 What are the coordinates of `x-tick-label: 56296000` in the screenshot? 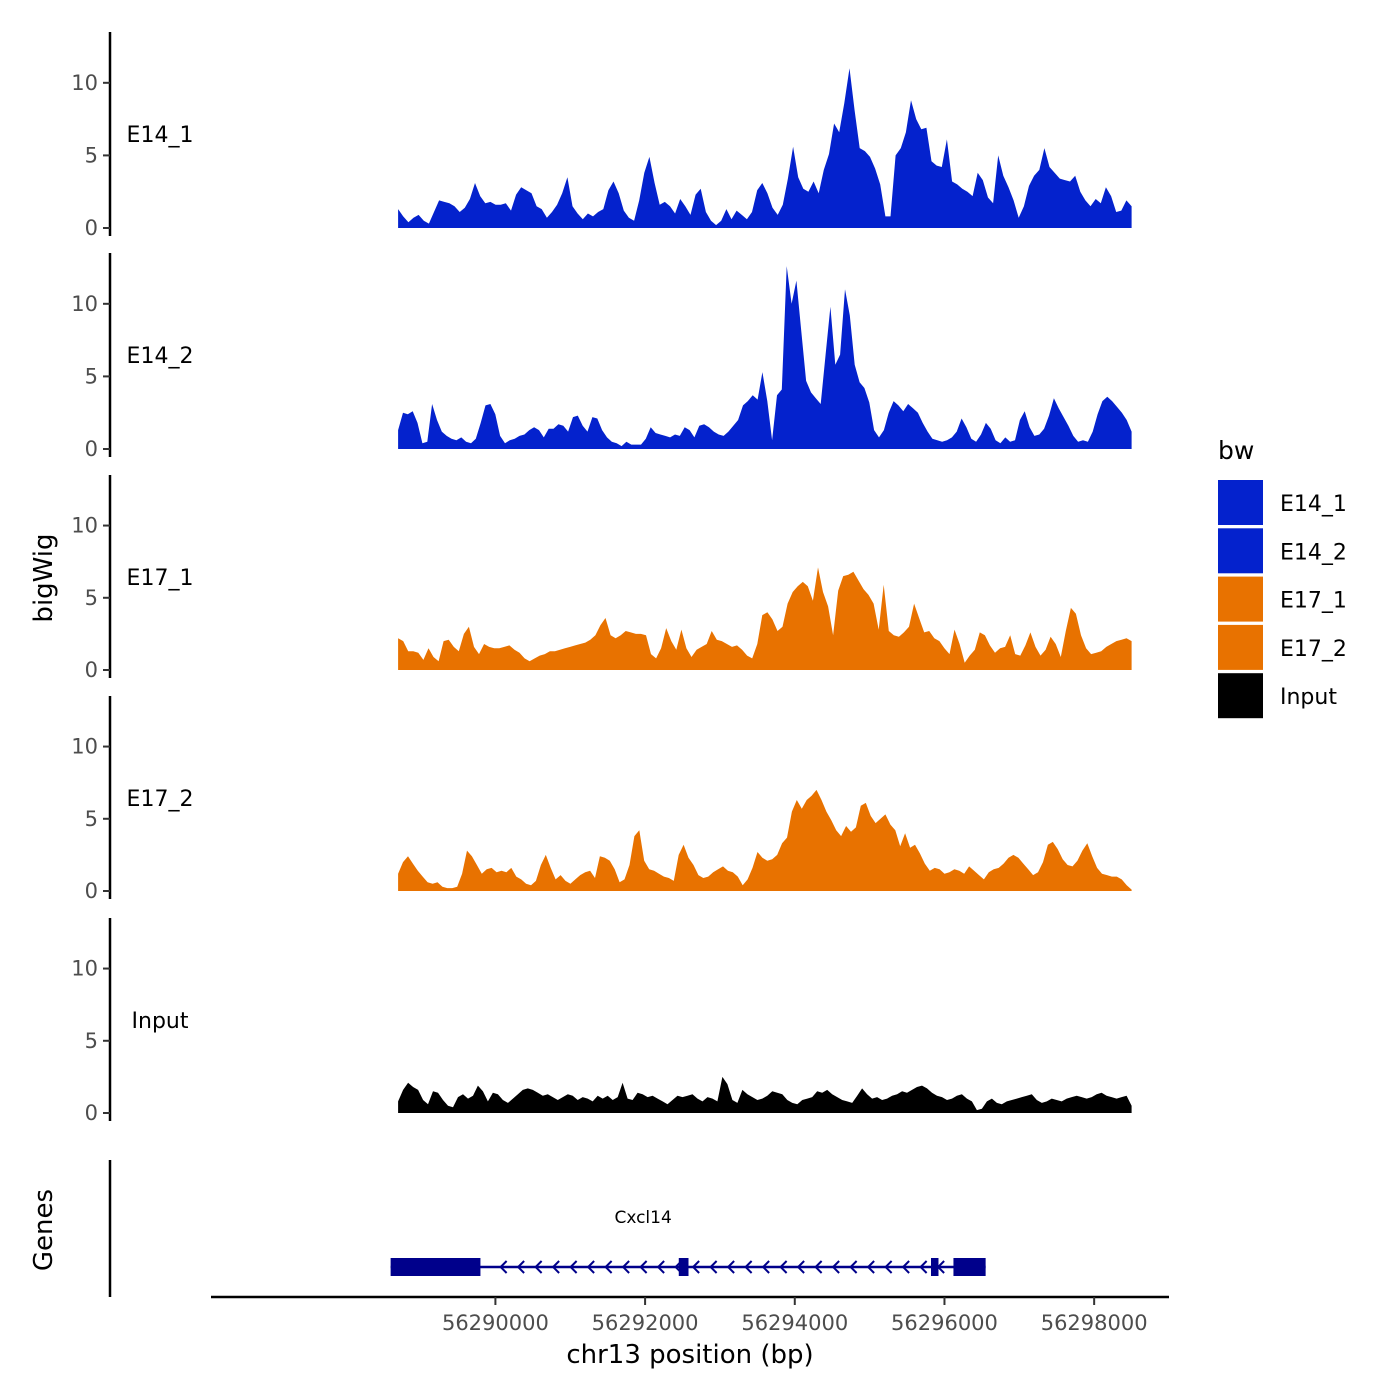 It's located at (944, 1323).